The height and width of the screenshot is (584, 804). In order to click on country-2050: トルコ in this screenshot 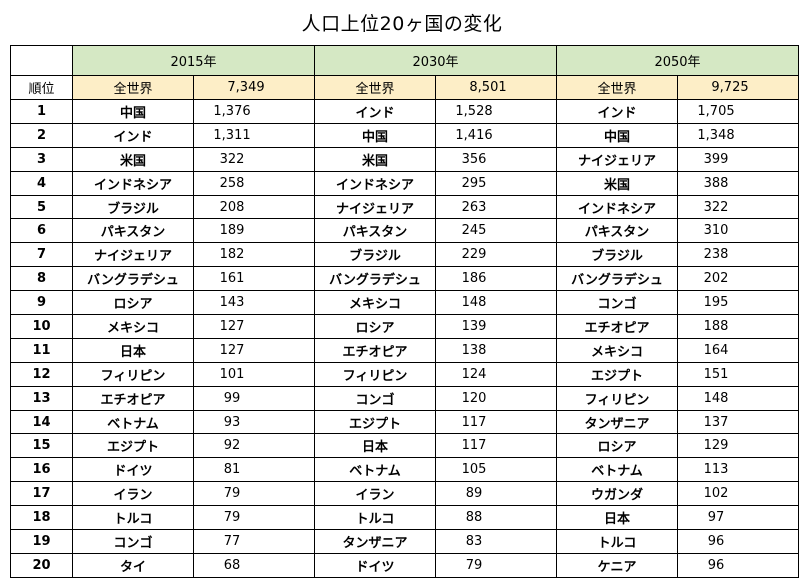, I will do `click(617, 541)`.